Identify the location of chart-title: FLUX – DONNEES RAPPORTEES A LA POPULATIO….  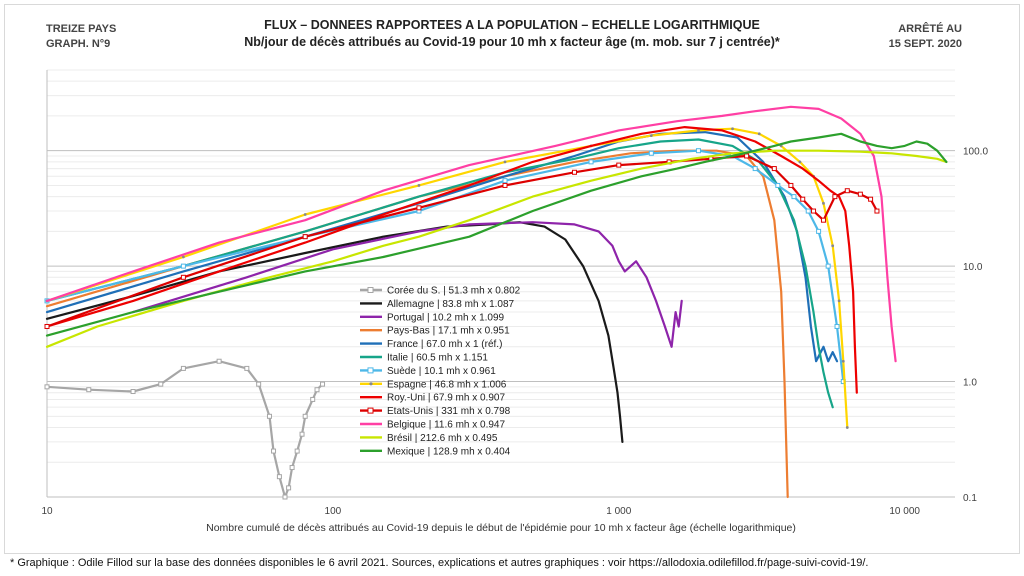
(512, 34).